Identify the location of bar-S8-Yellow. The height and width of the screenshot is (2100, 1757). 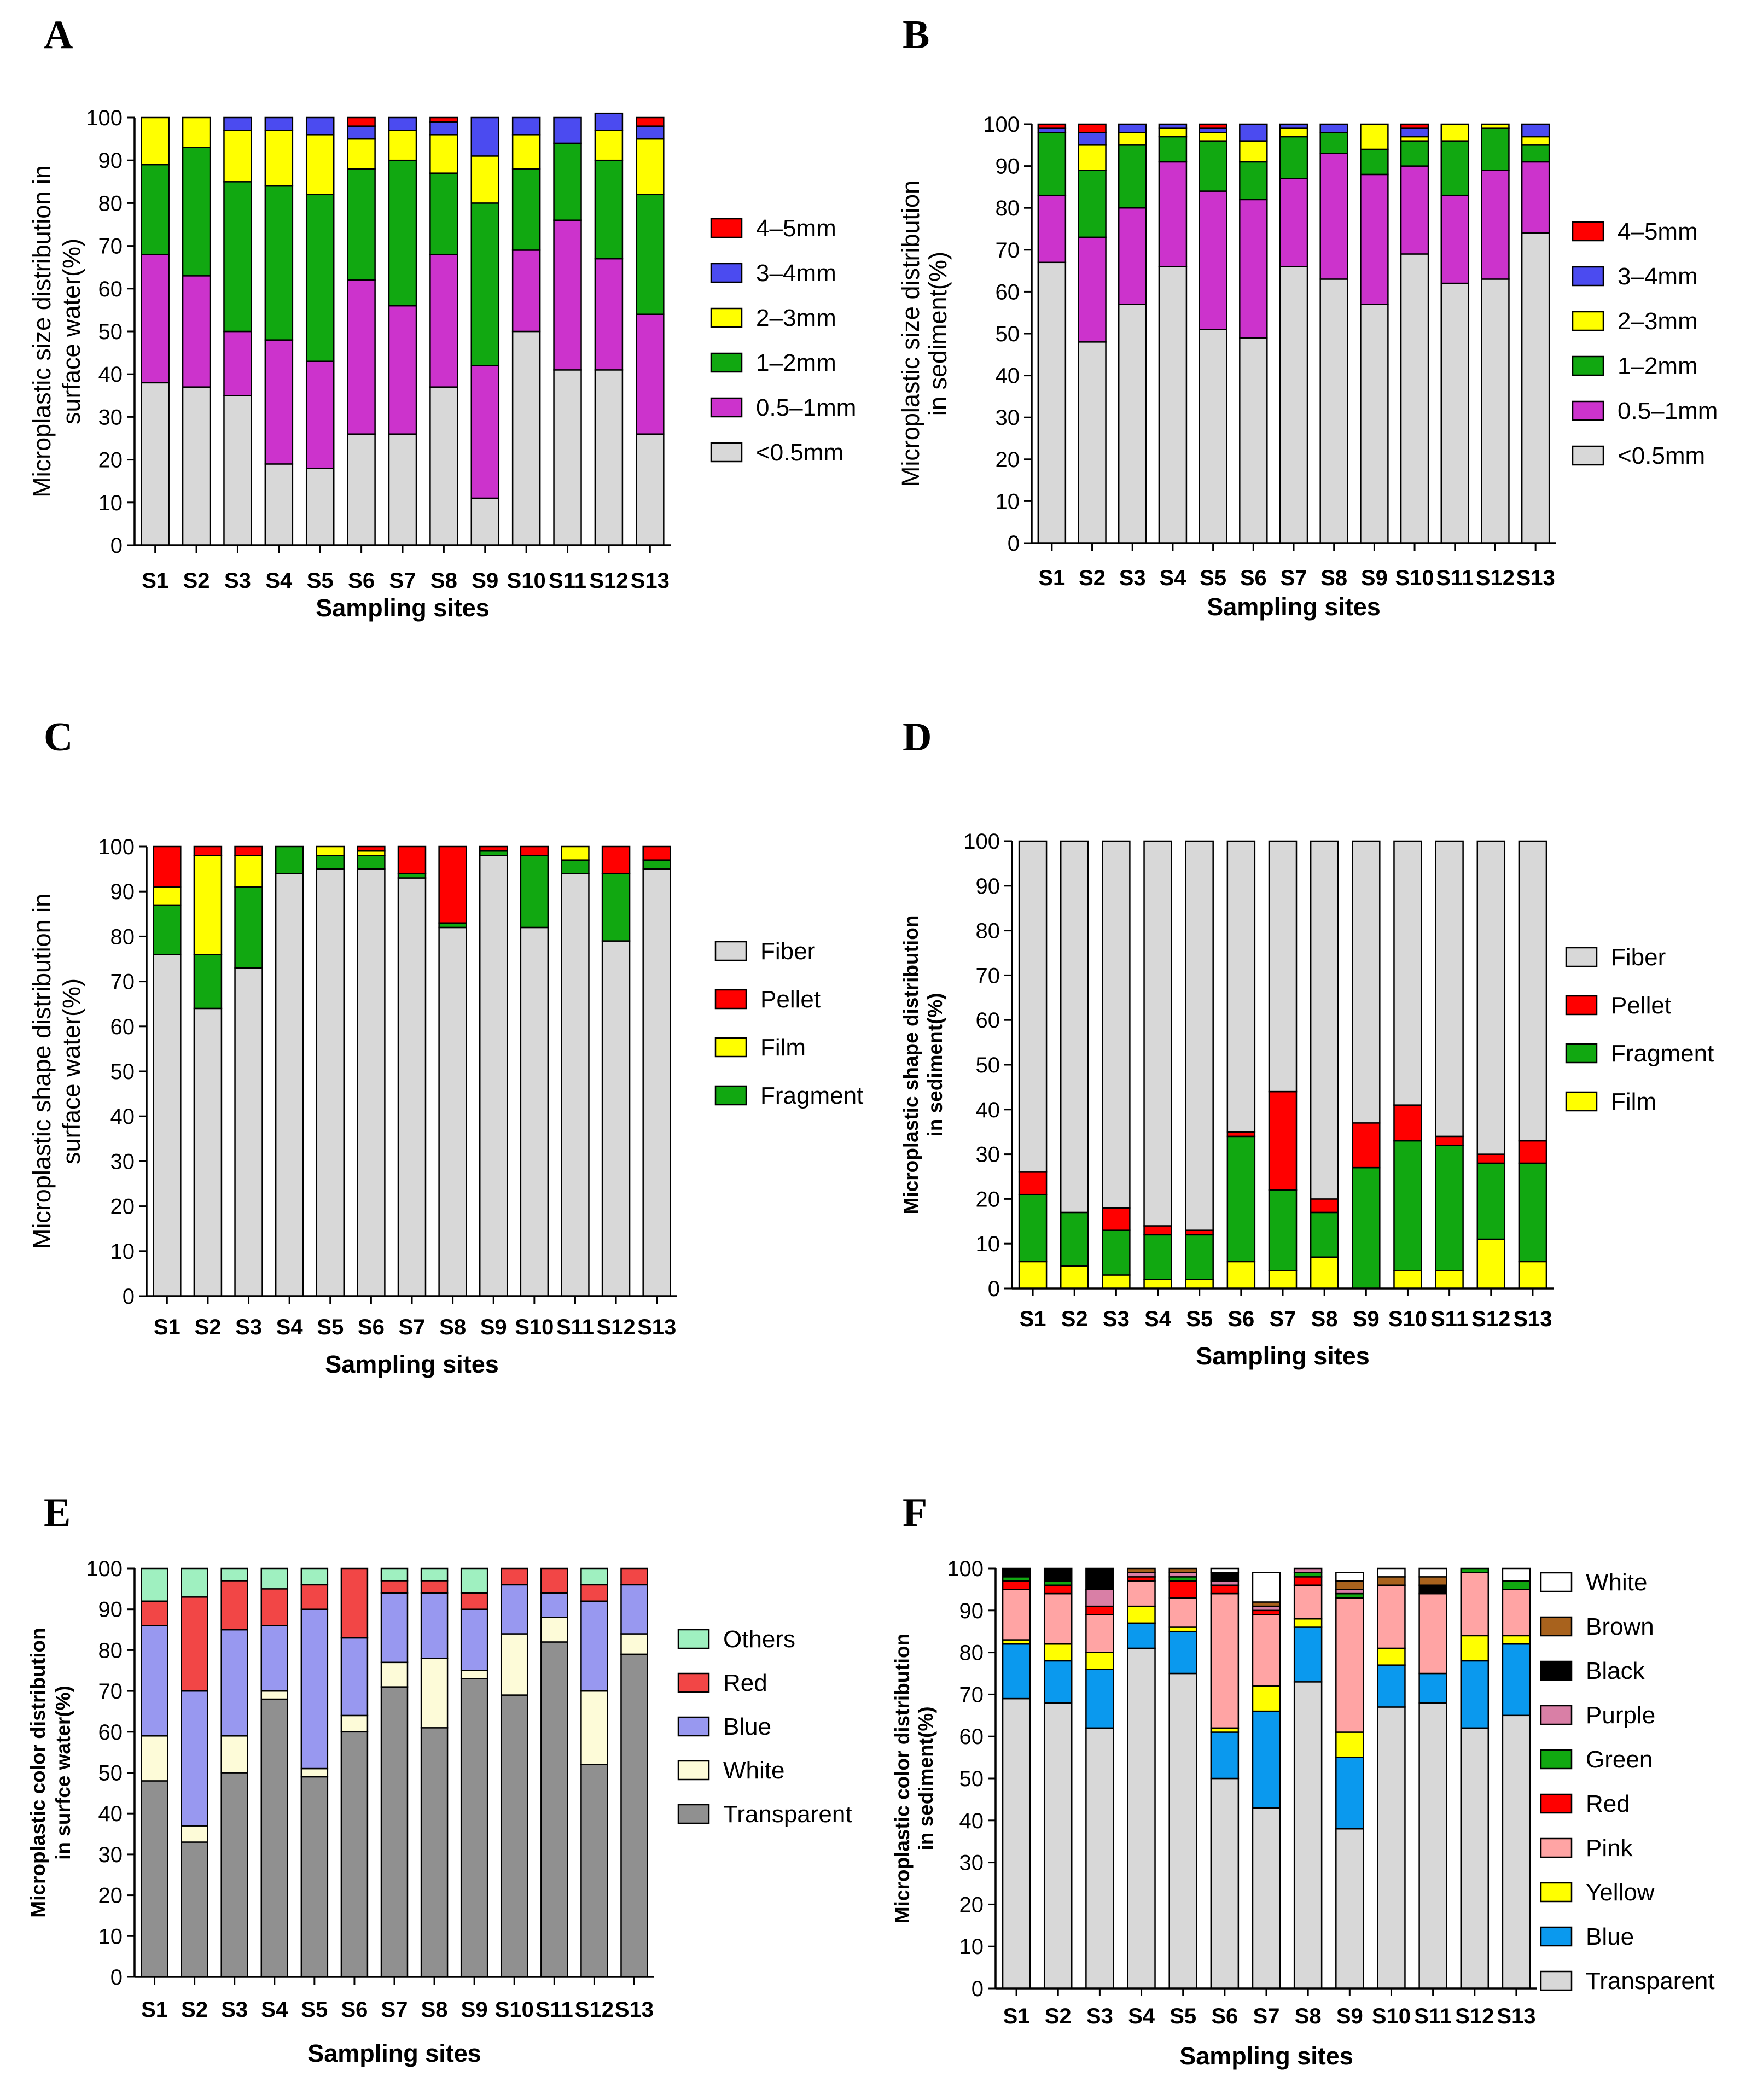
(1308, 1623).